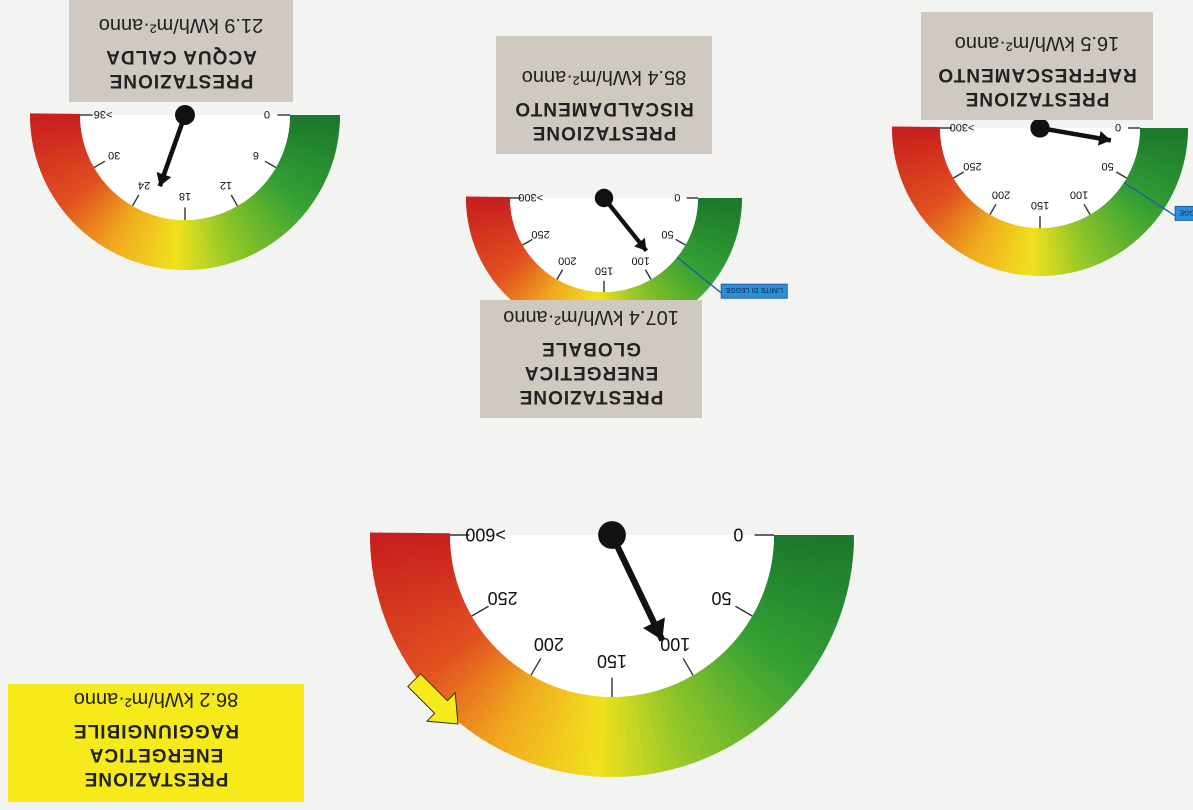 The image size is (1193, 810). Describe the element at coordinates (654, 629) in the screenshot. I see `global-needle-head` at that location.